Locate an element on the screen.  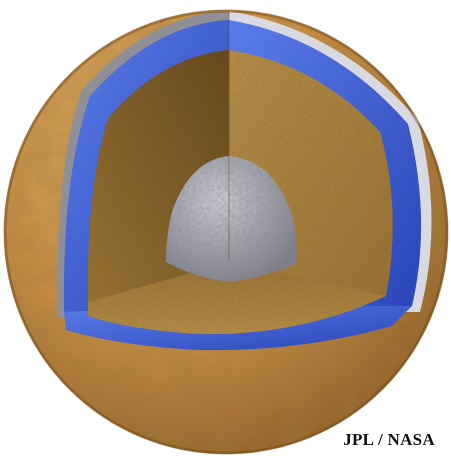
iron-core-texture is located at coordinates (231, 219).